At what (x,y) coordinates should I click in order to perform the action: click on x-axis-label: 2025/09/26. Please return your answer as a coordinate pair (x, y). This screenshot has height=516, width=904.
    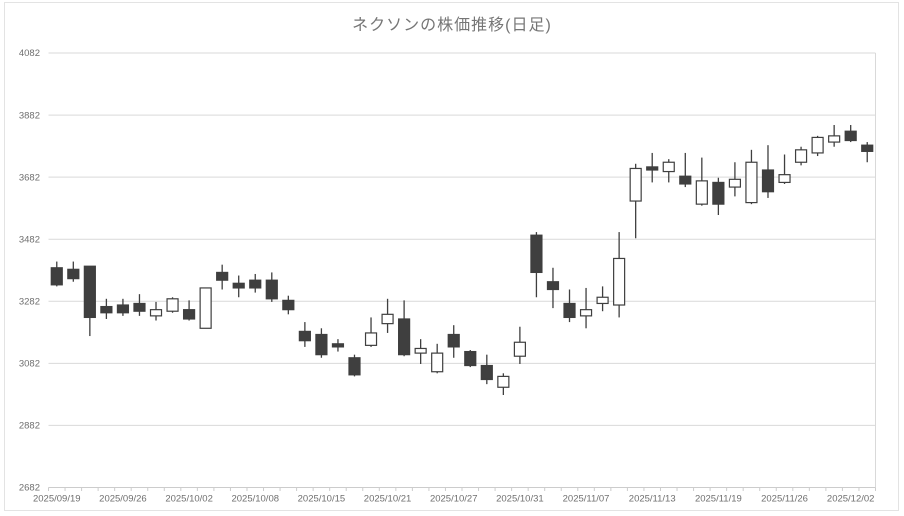
    Looking at the image, I should click on (123, 499).